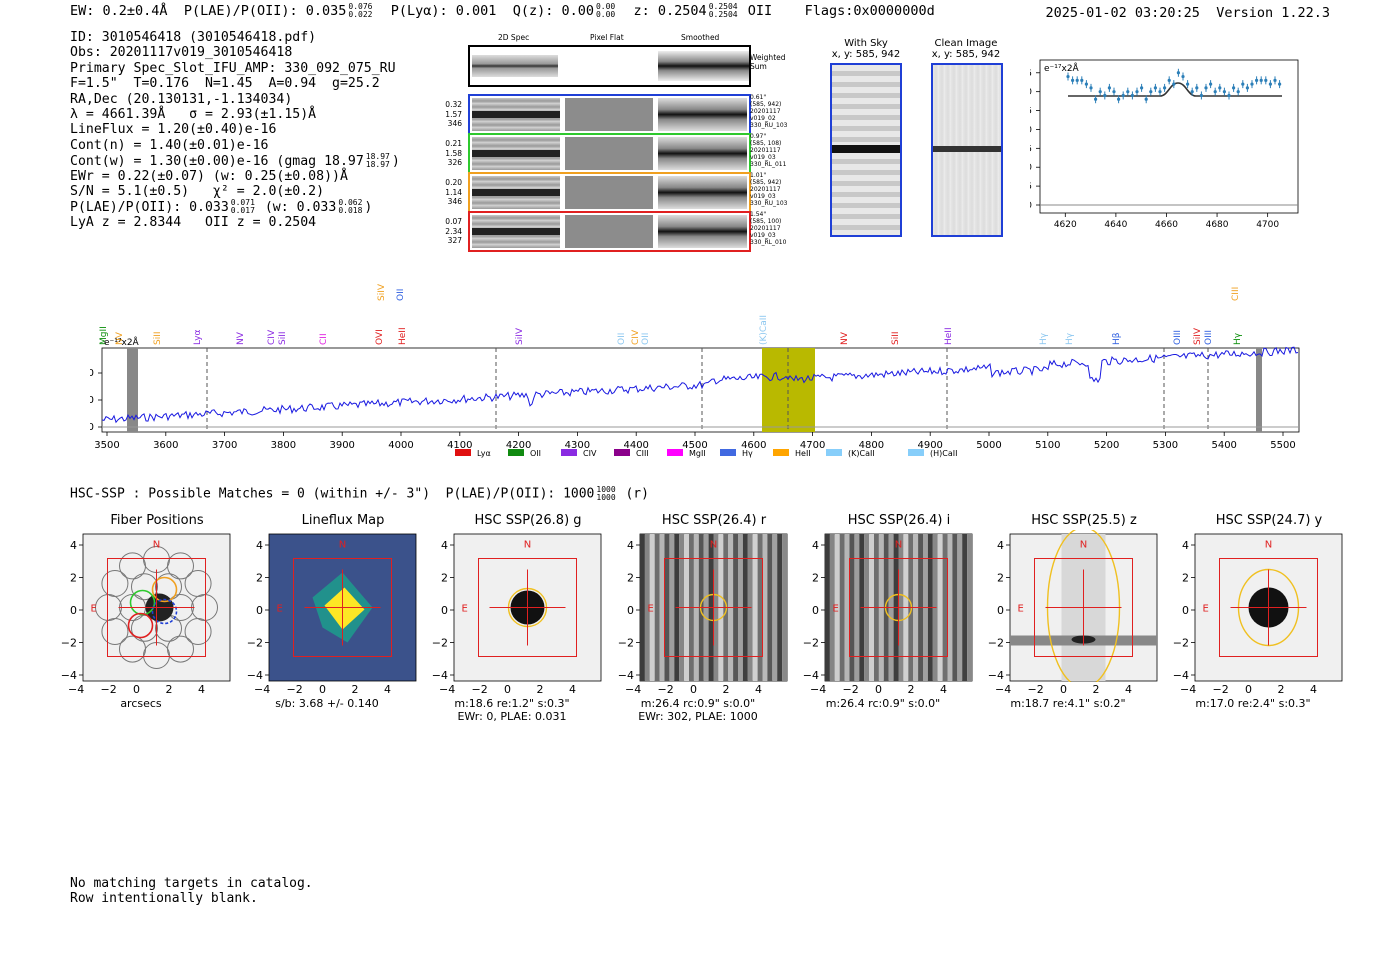 The width and height of the screenshot is (1400, 953). What do you see at coordinates (1169, 136) in the screenshot?
I see `zoom-frame` at bounding box center [1169, 136].